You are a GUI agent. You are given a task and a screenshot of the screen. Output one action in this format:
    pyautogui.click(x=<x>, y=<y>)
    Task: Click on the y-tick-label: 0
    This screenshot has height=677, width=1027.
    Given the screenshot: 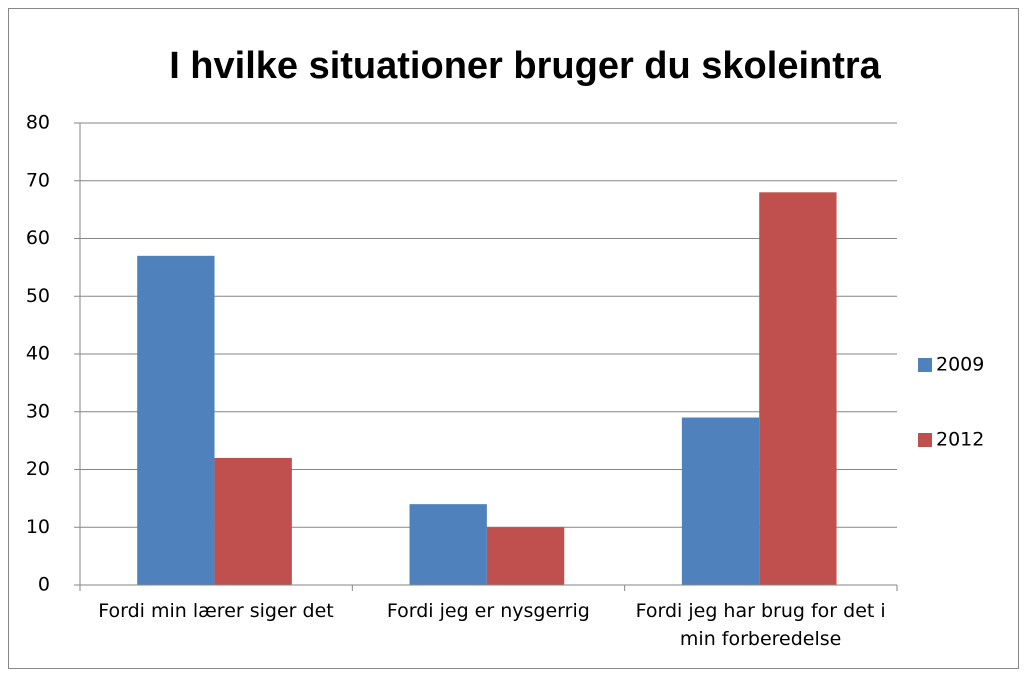 What is the action you would take?
    pyautogui.click(x=44, y=585)
    